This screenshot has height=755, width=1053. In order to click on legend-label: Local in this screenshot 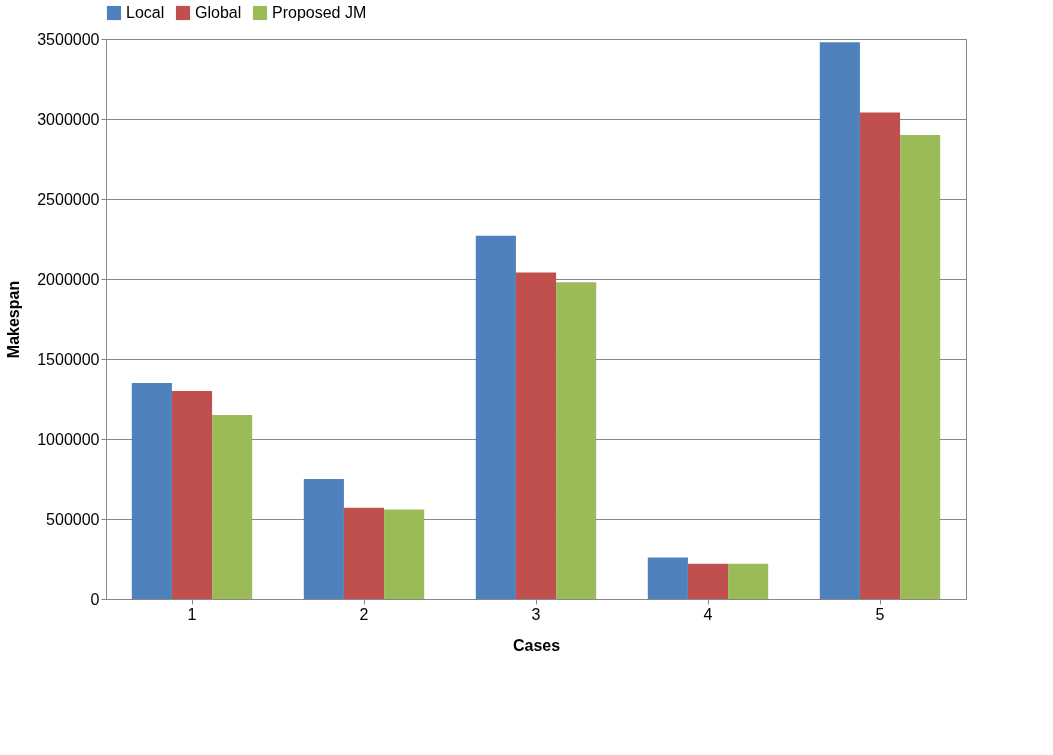, I will do `click(145, 12)`.